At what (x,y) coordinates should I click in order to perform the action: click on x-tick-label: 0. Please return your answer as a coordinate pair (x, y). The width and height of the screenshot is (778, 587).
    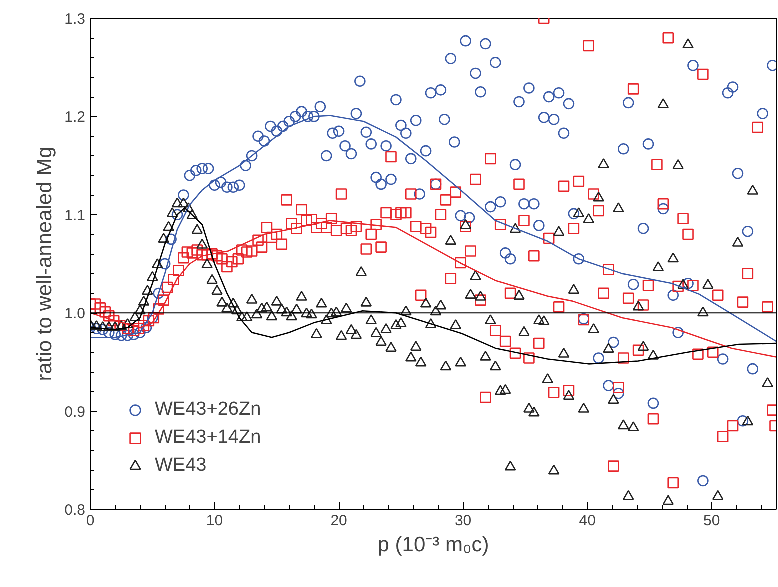
    Looking at the image, I should click on (90, 521).